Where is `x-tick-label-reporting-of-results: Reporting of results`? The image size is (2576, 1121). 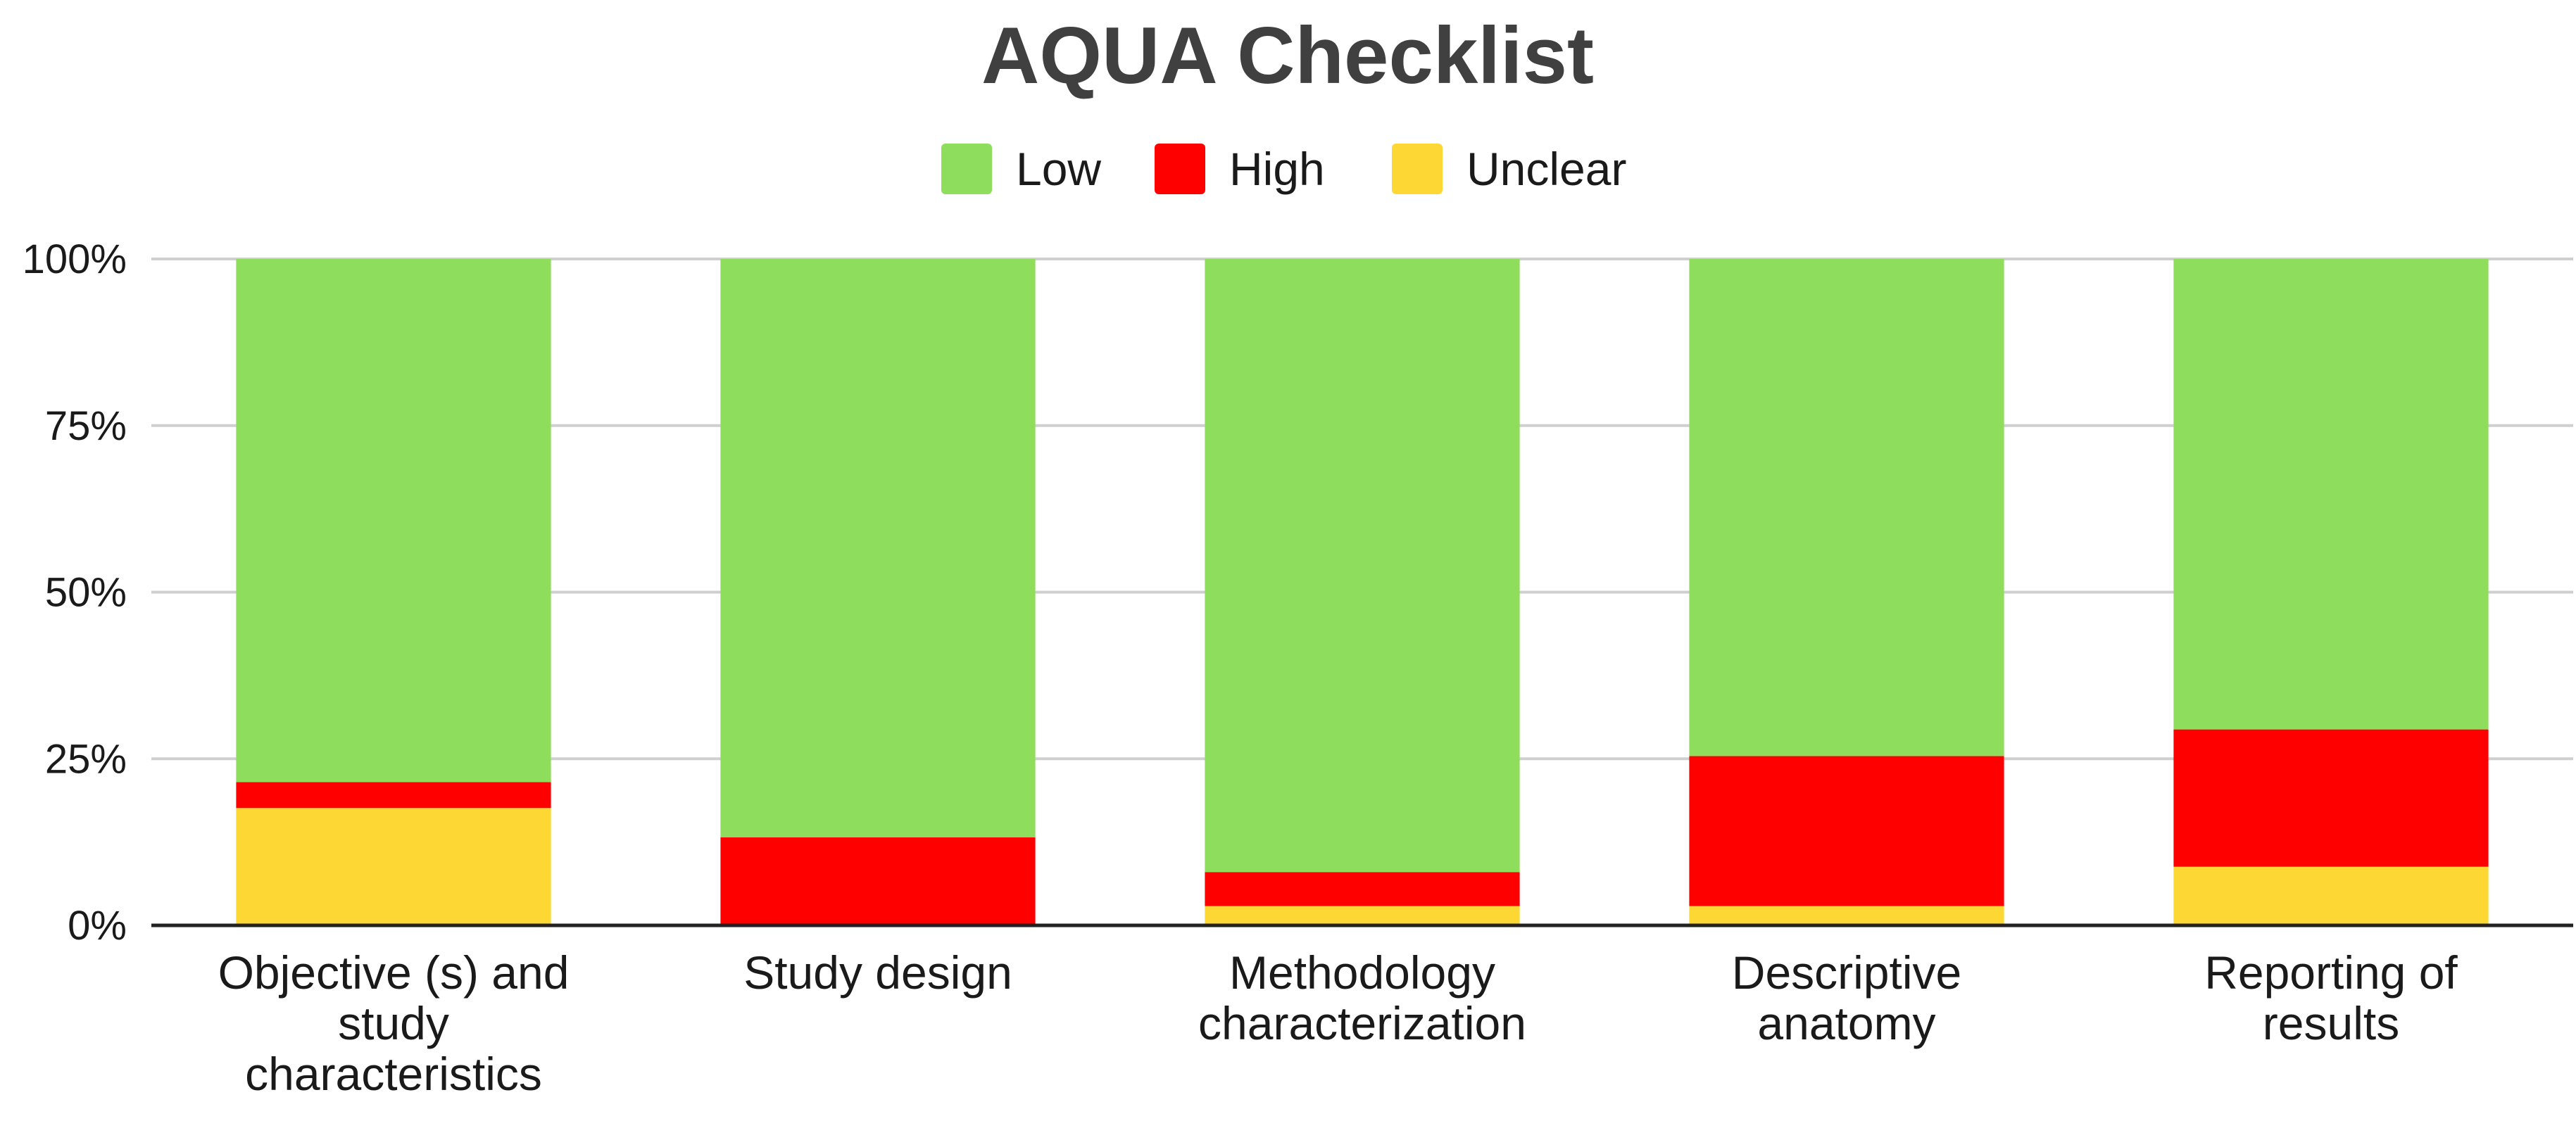
x-tick-label-reporting-of-results: Reporting of results is located at coordinates (2331, 997).